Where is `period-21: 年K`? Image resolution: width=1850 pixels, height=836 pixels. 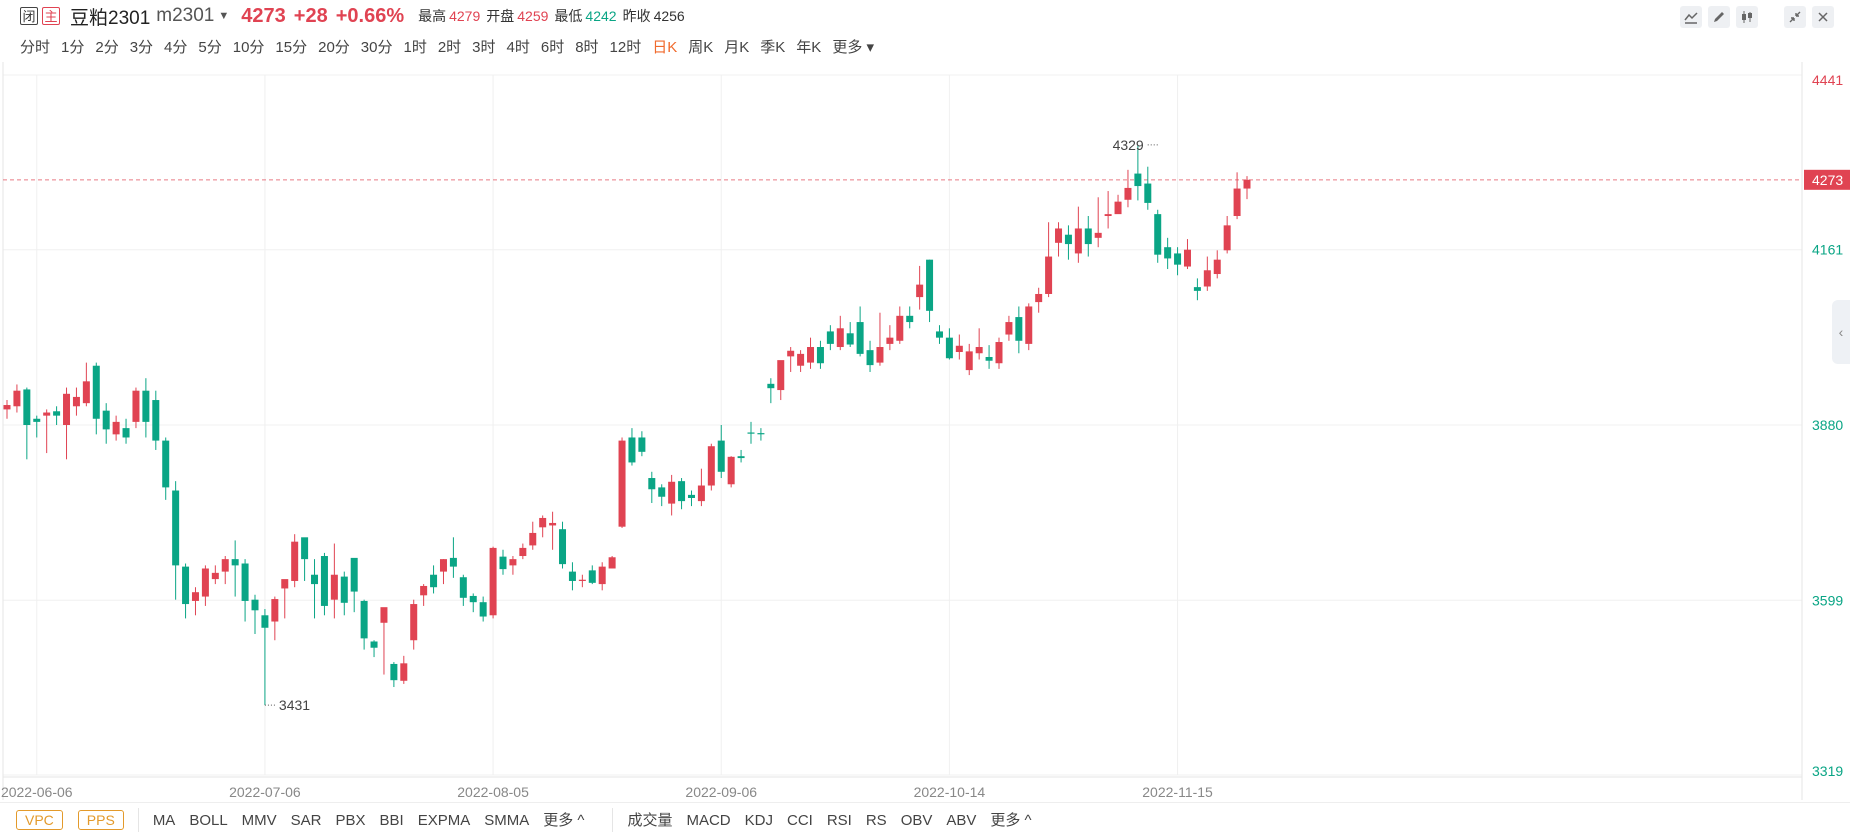
period-21: 年K is located at coordinates (809, 47).